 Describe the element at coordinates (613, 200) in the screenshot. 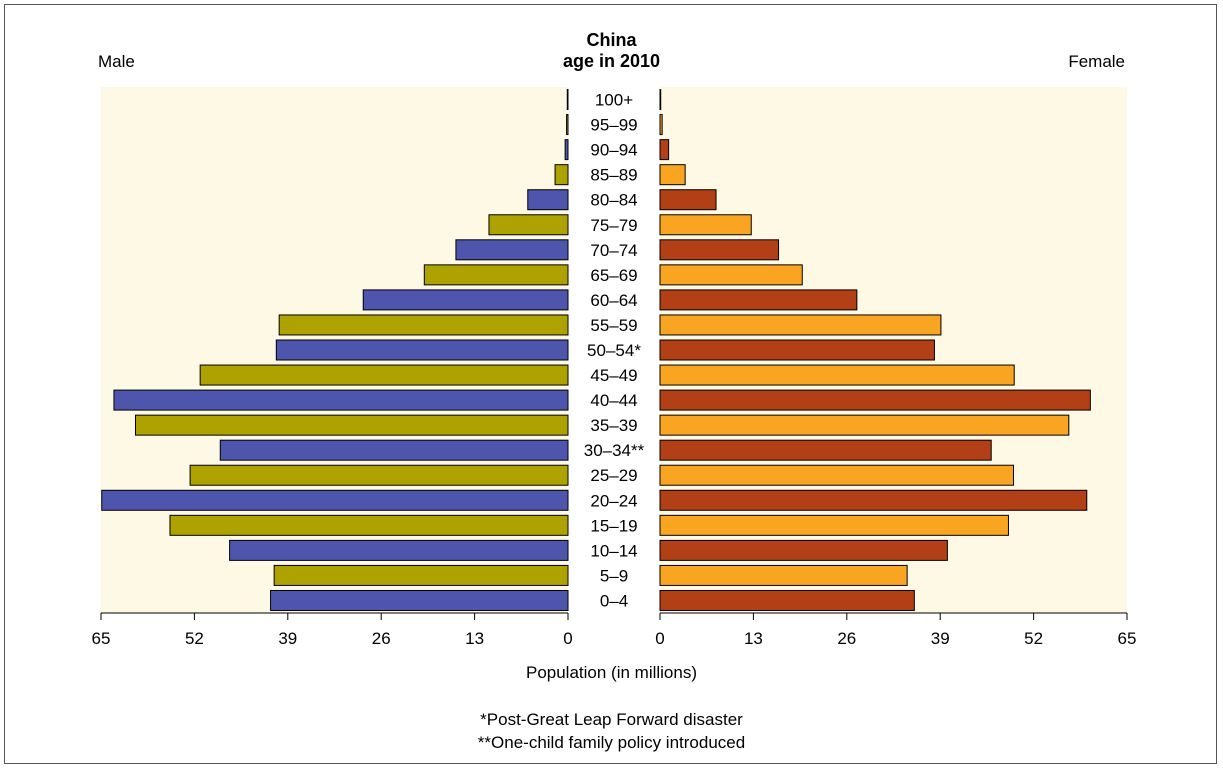

I see `age-group-label: 80–84` at that location.